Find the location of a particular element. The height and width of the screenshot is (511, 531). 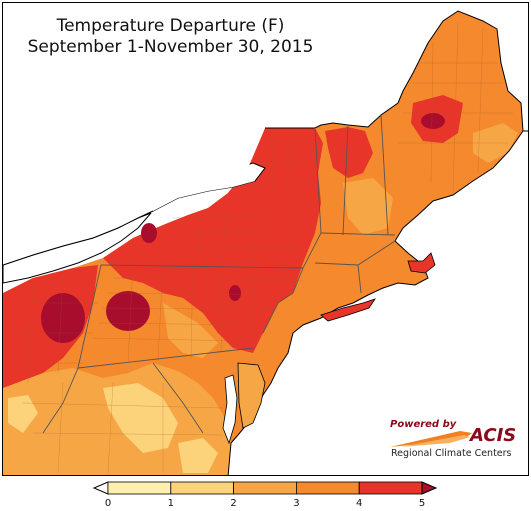

zone-1-2-wv is located at coordinates (140, 418).